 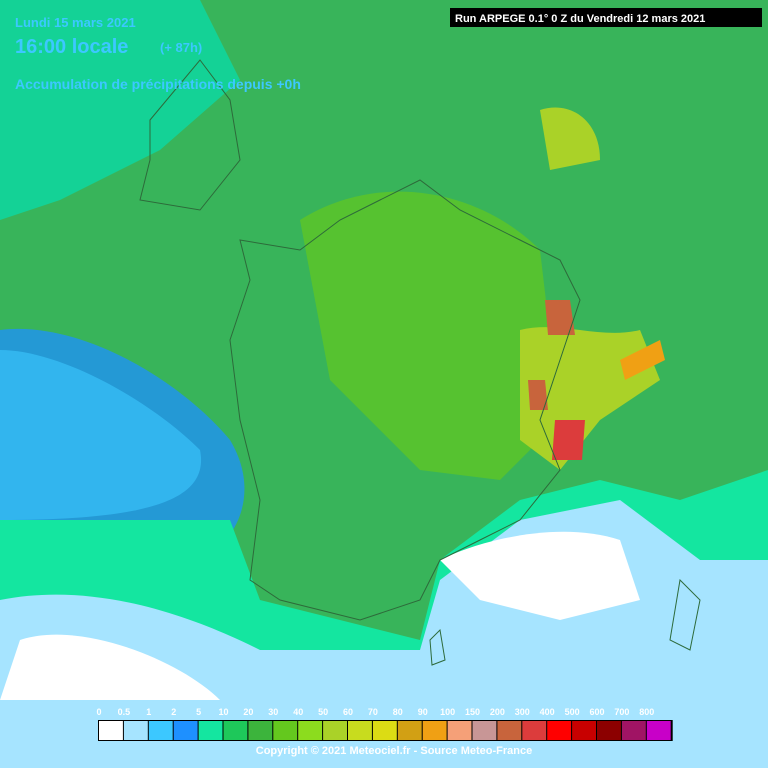 I want to click on legend-label: 300, so click(x=522, y=712).